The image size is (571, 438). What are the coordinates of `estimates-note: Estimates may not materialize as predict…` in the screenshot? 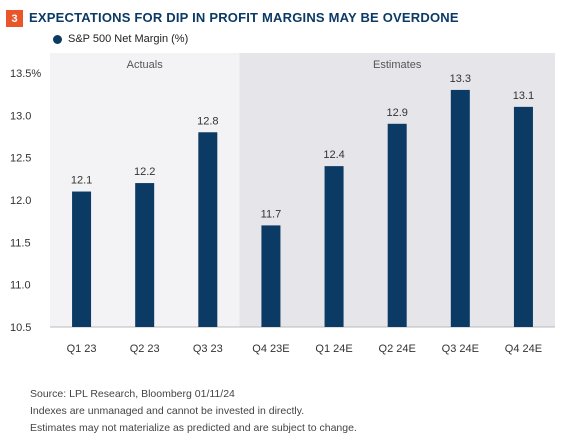 It's located at (193, 428).